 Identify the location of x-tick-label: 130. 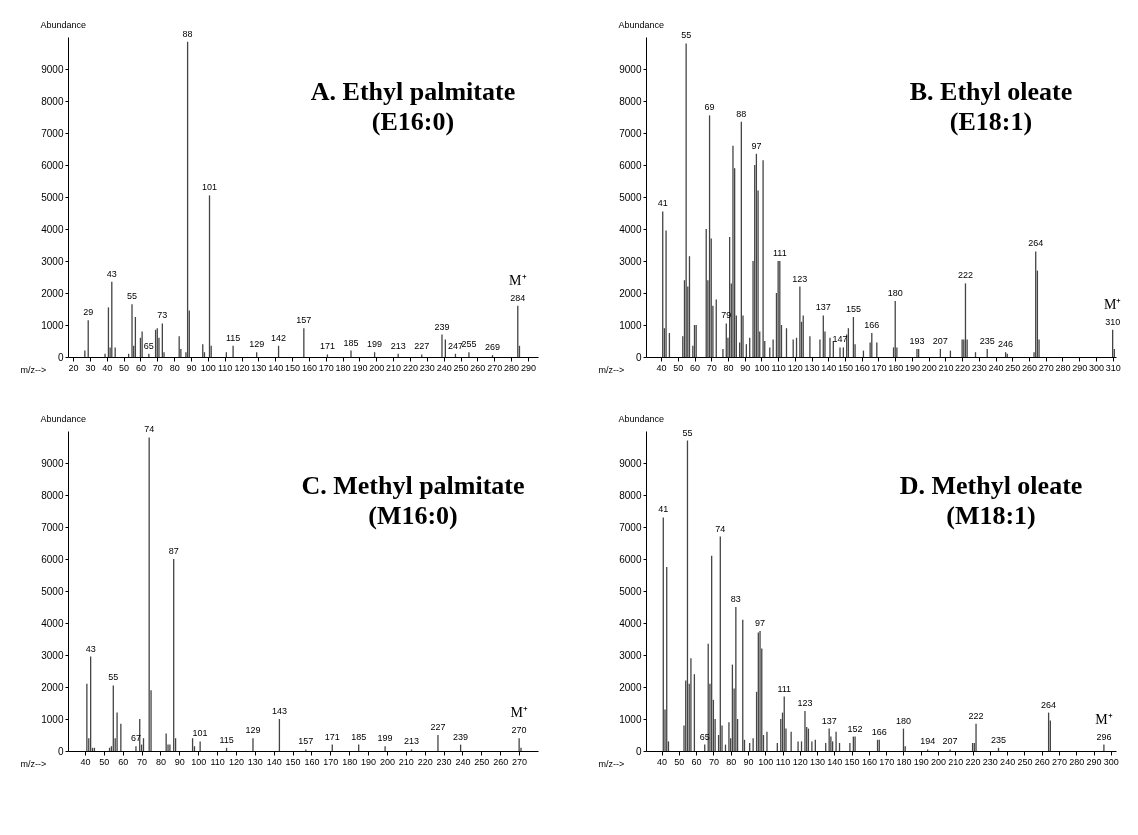
(255, 761).